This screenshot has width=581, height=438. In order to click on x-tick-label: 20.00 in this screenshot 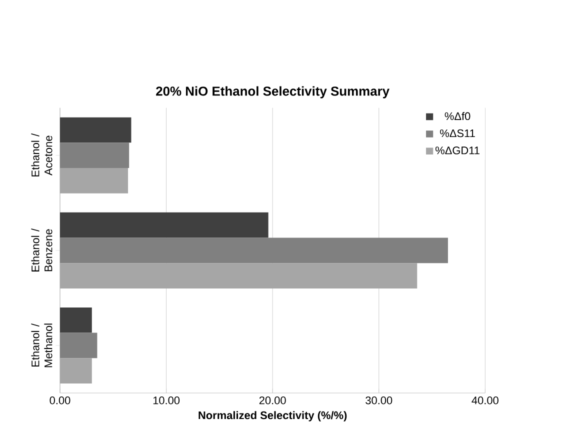, I will do `click(272, 400)`.